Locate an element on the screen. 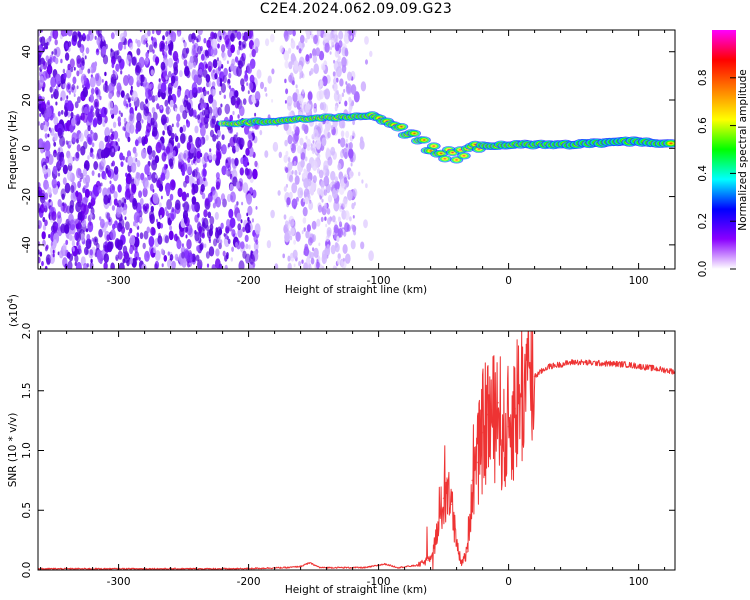  spectrogram-signal-track is located at coordinates (446, 137).